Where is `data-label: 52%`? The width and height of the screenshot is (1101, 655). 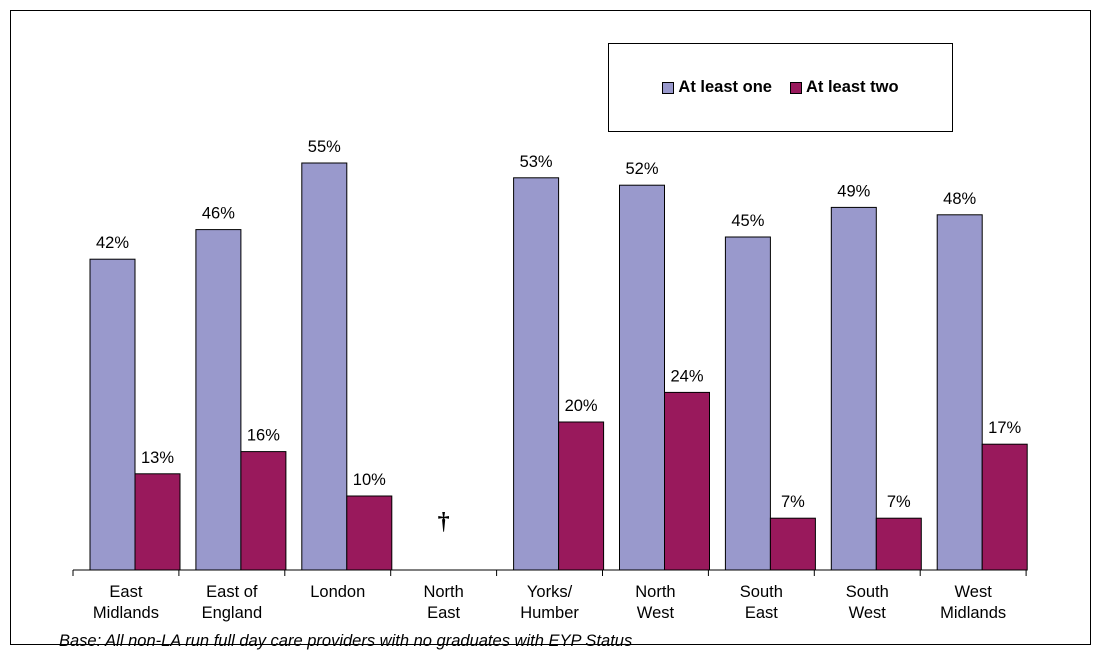 data-label: 52% is located at coordinates (641, 169).